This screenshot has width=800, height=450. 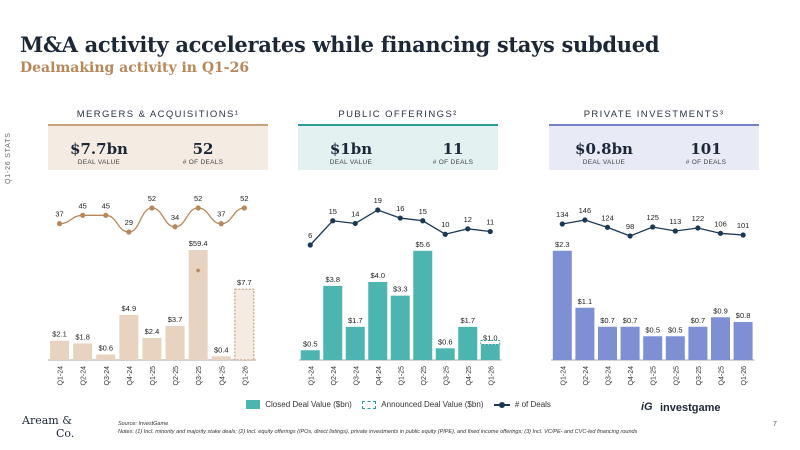 What do you see at coordinates (562, 214) in the screenshot?
I see `deal-count-label: 134` at bounding box center [562, 214].